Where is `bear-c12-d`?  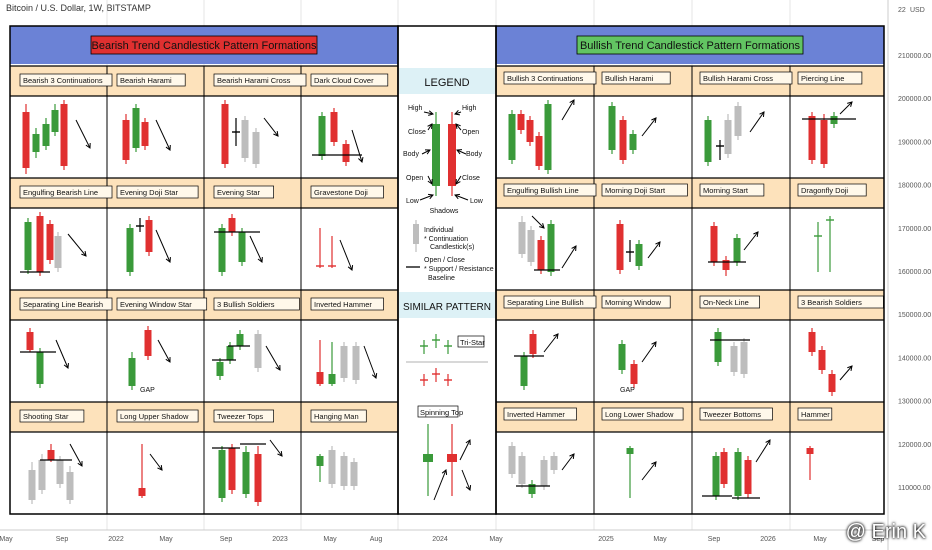
bear-c12-d is located at coordinates (356, 363).